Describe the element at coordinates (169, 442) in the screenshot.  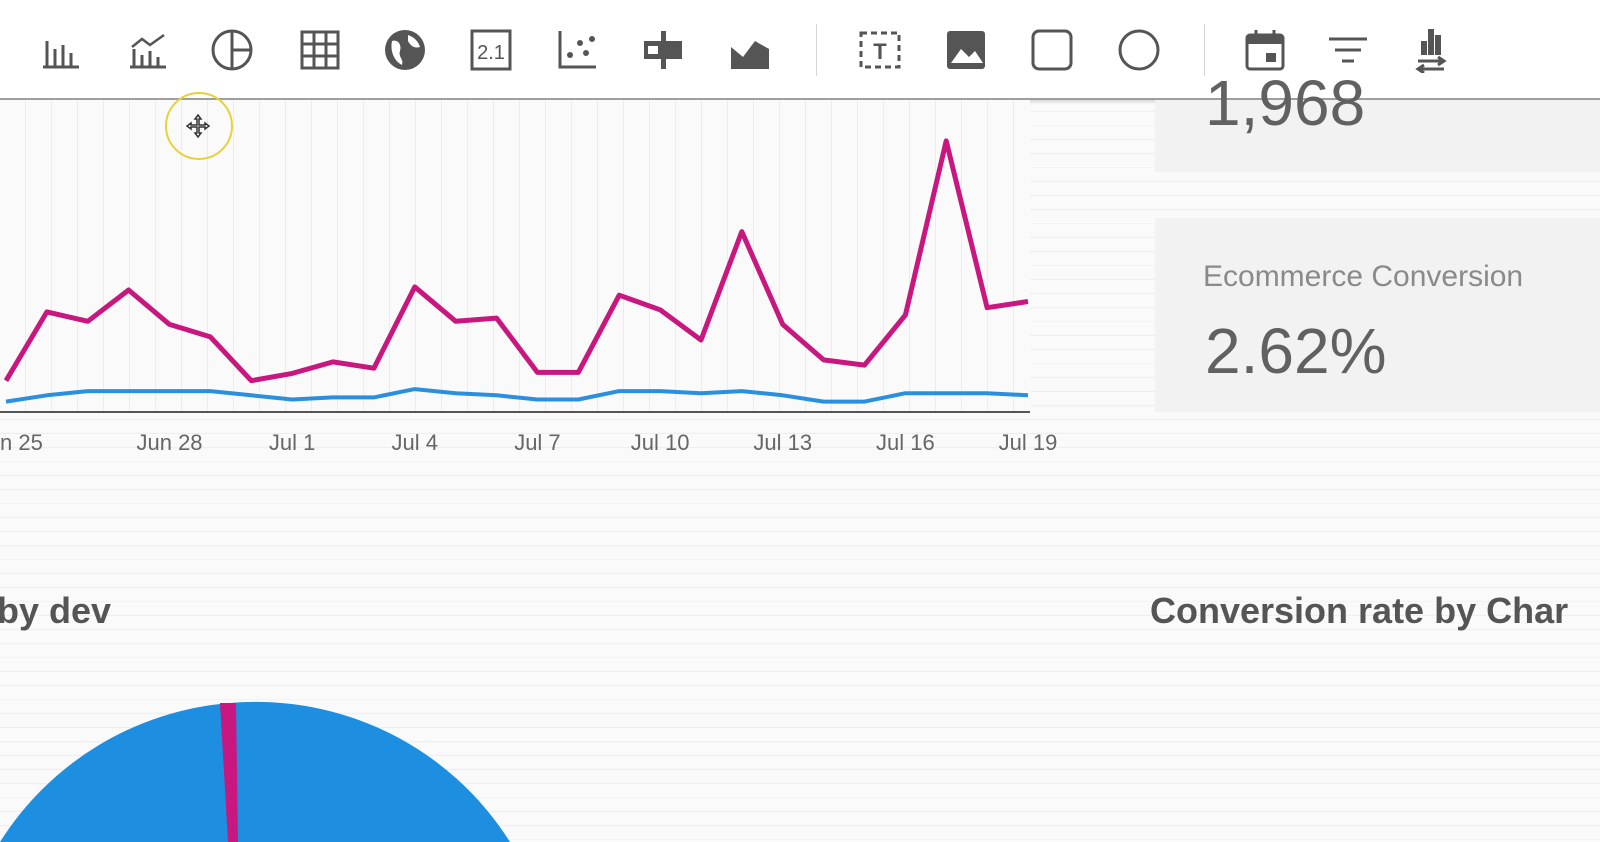
I see `x-tick-label: Jun 28` at that location.